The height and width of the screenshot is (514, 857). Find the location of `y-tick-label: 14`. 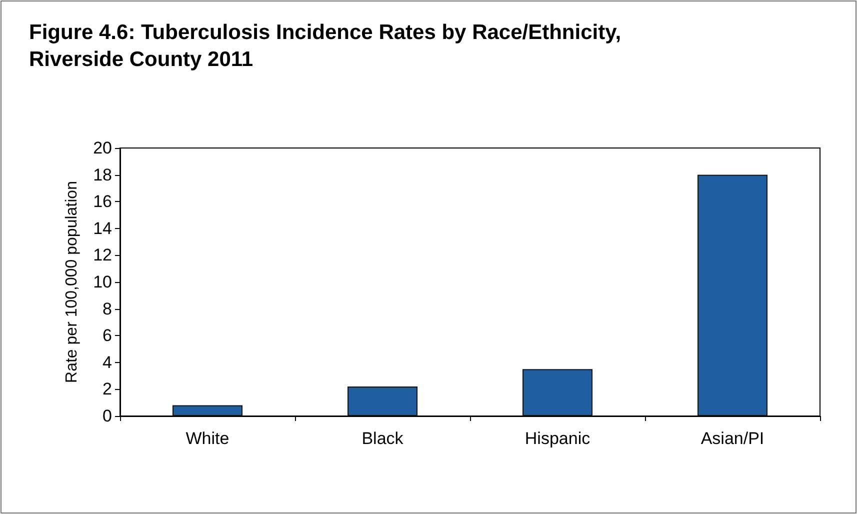

y-tick-label: 14 is located at coordinates (102, 228).